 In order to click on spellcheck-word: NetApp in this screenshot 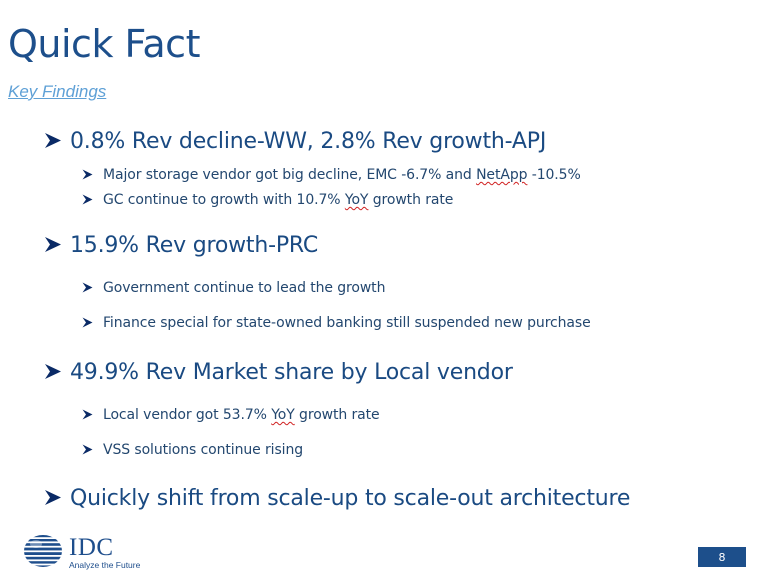, I will do `click(502, 175)`.